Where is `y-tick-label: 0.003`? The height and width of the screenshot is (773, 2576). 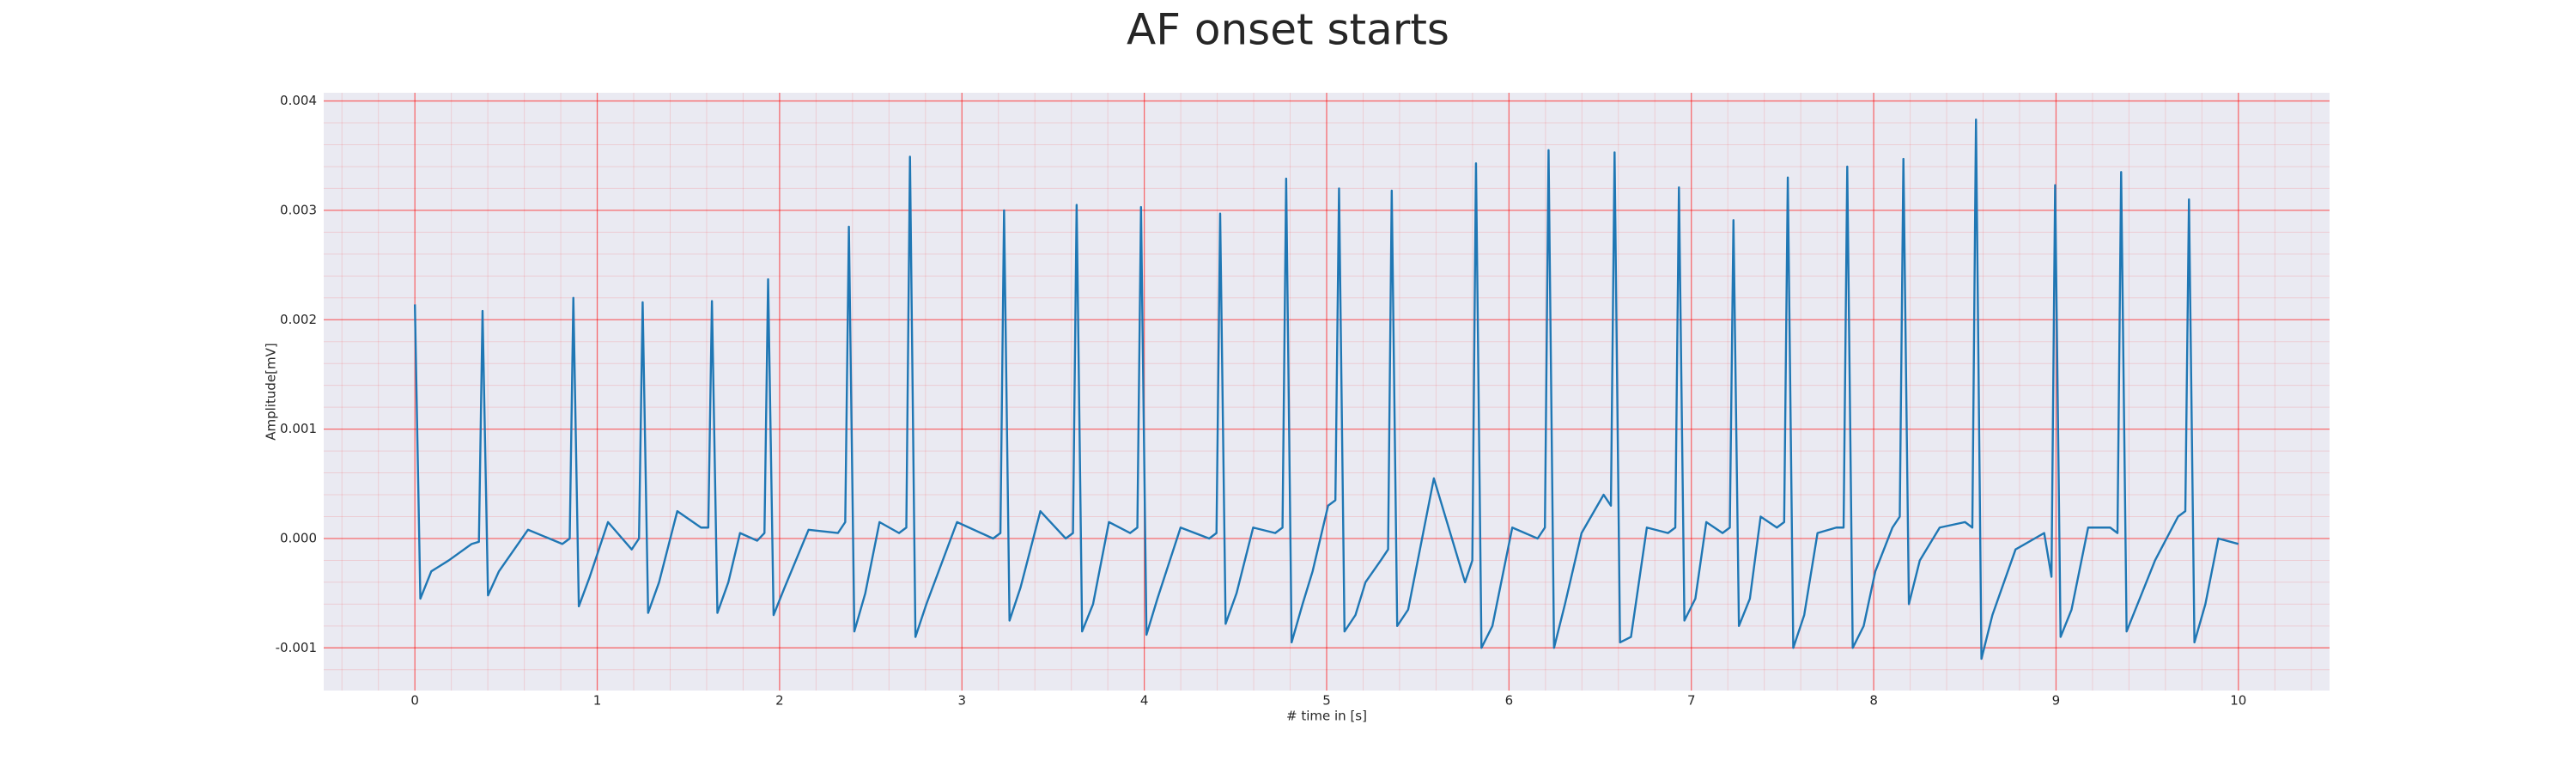 y-tick-label: 0.003 is located at coordinates (298, 209).